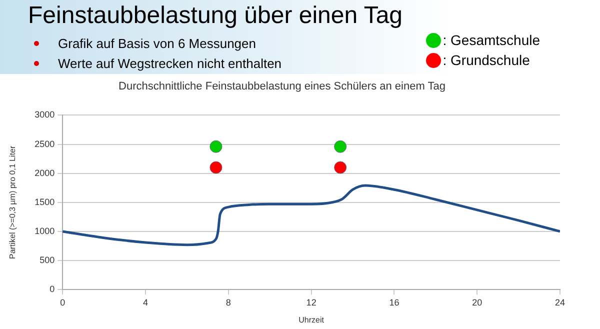 The image size is (600, 329). I want to click on text: Grafik auf Basis von 6 Messungen, so click(157, 43).